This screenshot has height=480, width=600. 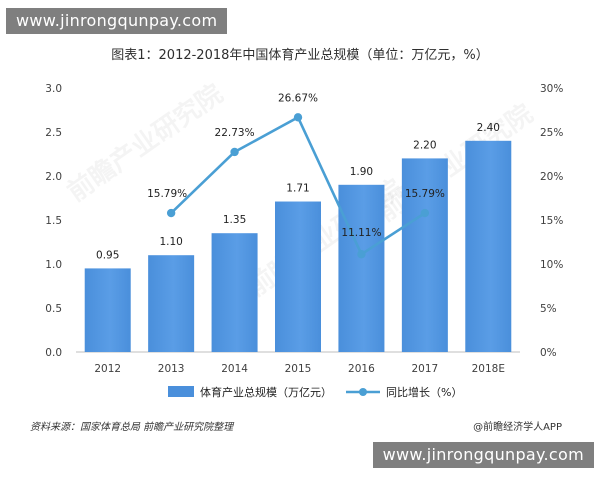 I want to click on credit-note: @前瞻经济学人APP, so click(x=517, y=427).